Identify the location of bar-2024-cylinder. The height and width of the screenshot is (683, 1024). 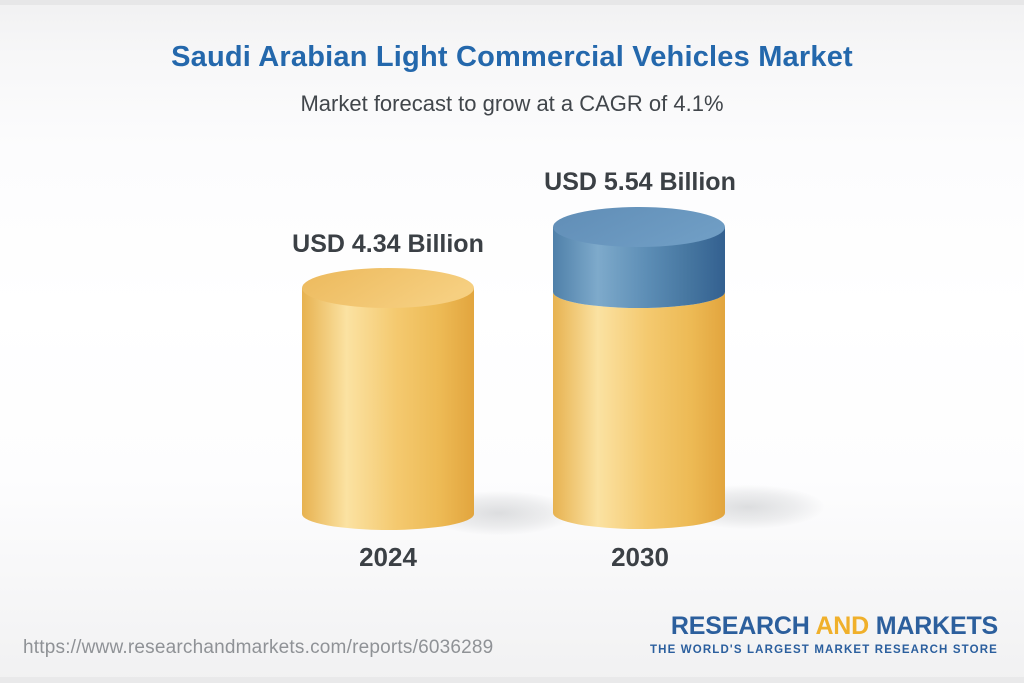
(388, 399).